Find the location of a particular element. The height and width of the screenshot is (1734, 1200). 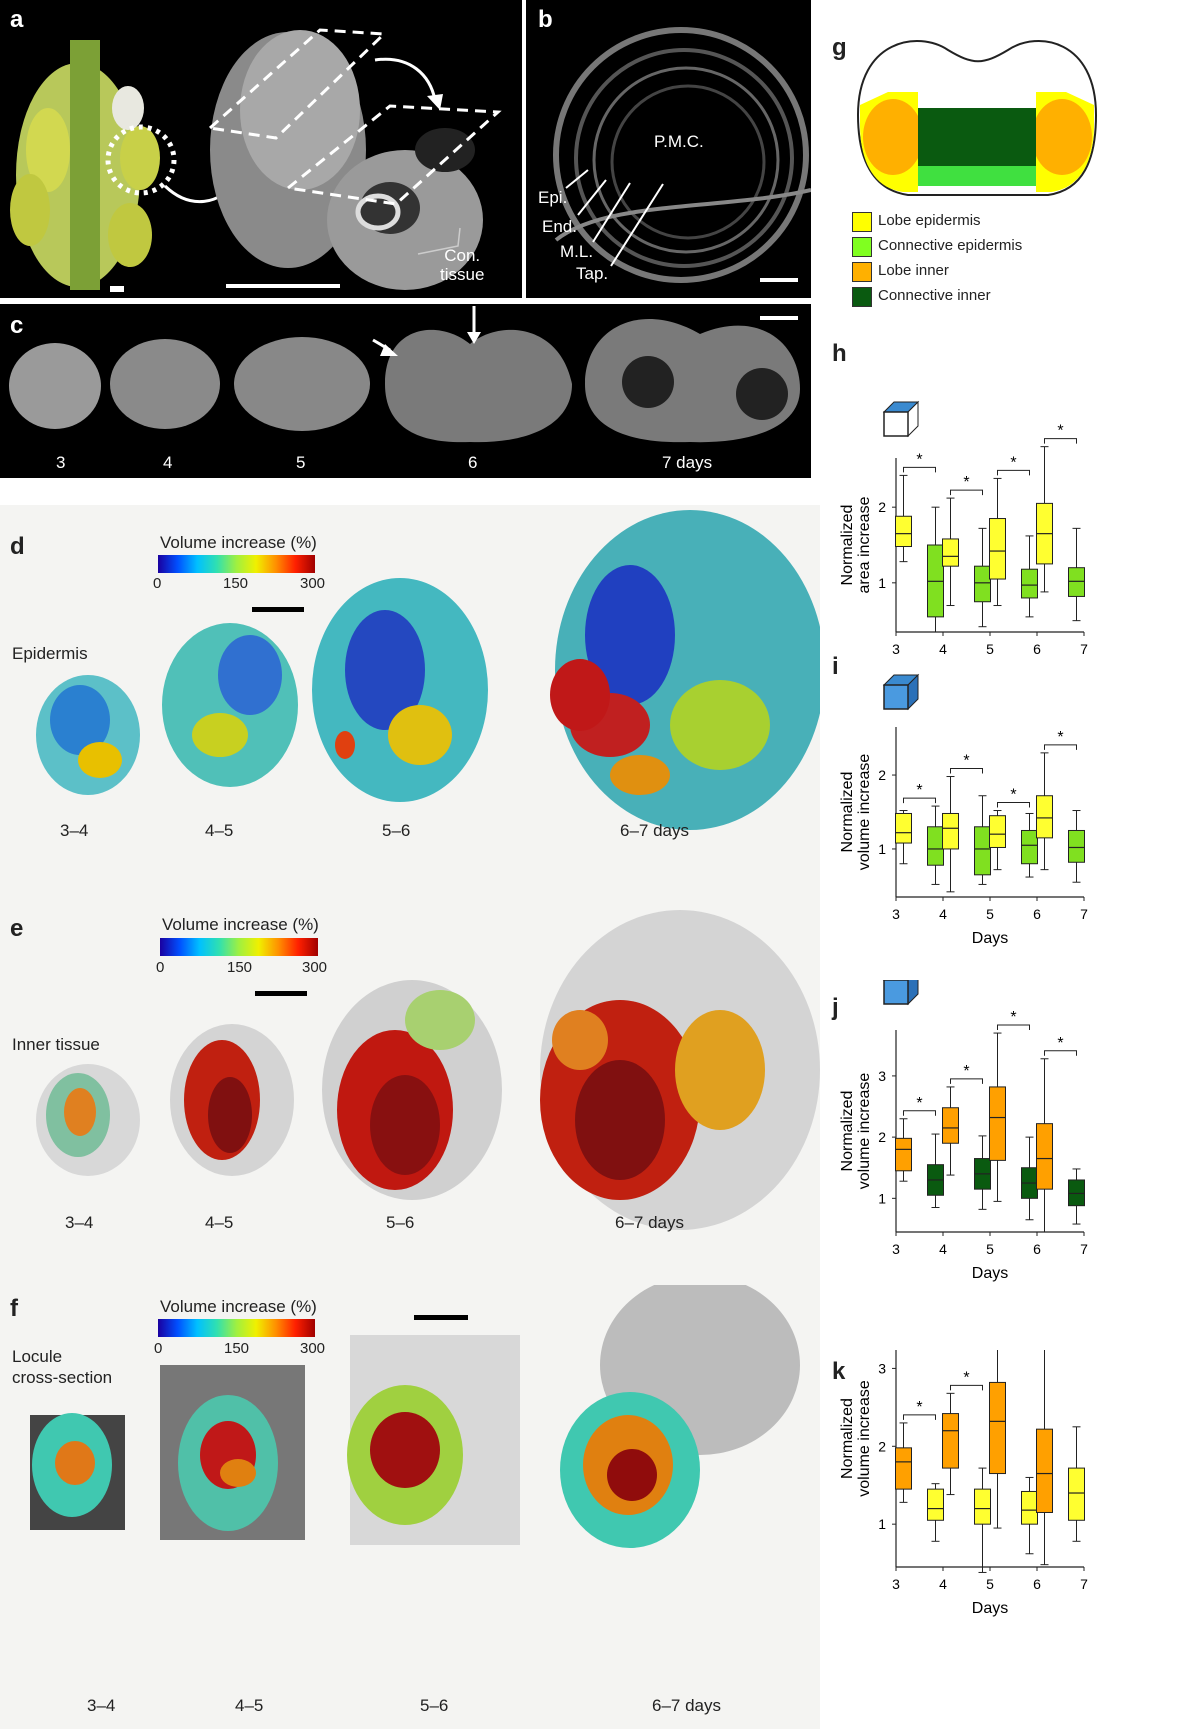

box-group4-series1 is located at coordinates (1044, 811).